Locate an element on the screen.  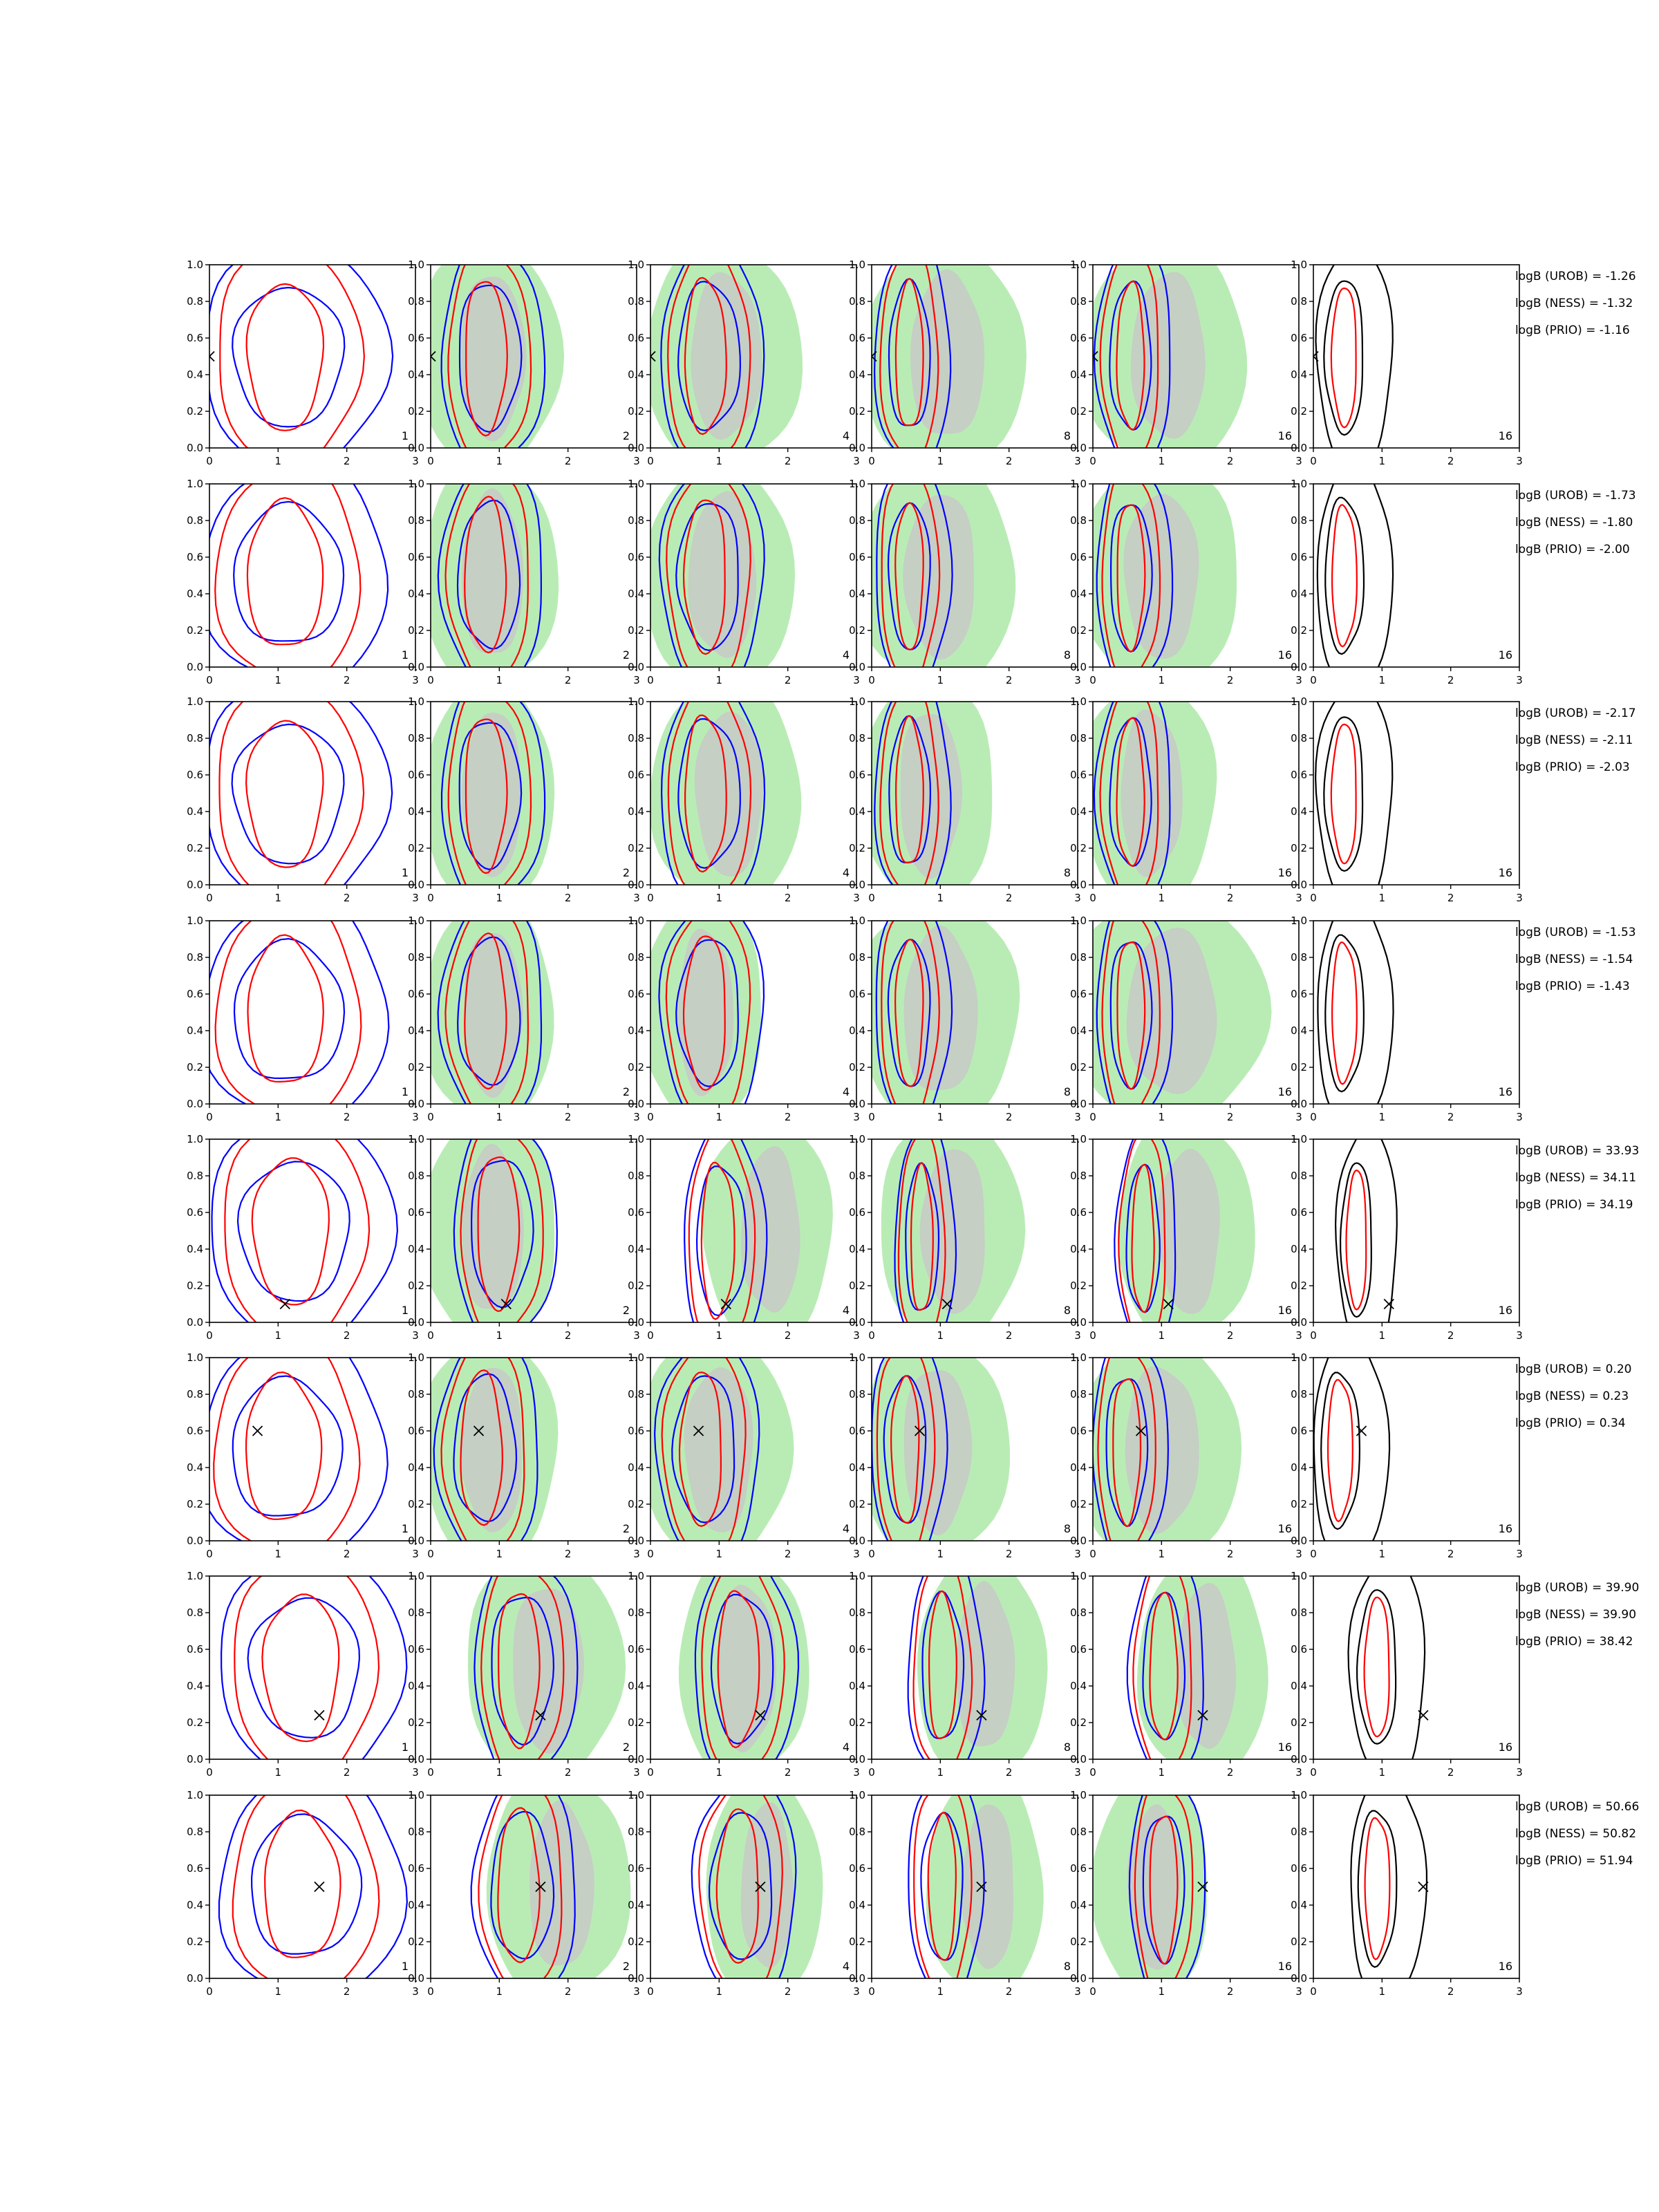
panel-count-label: 4 is located at coordinates (847, 435).